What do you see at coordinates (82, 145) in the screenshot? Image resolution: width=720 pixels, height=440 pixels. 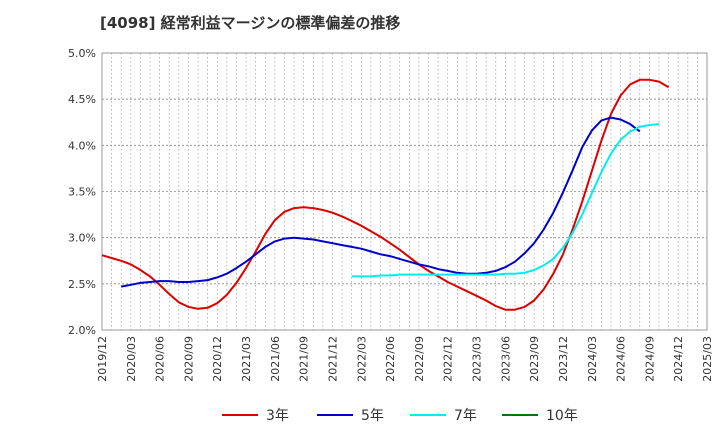 I see `y-tick-label: 4.0%` at bounding box center [82, 145].